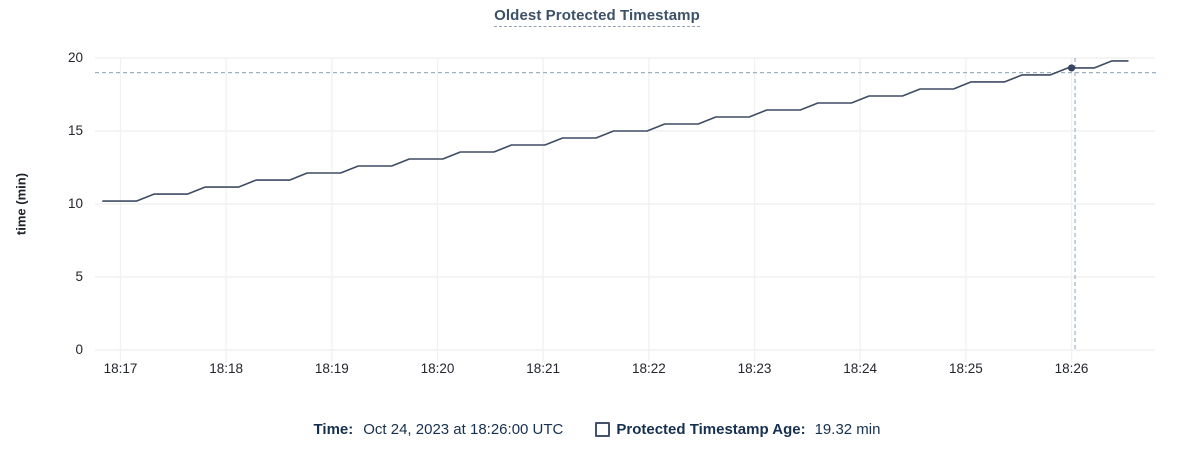 This screenshot has width=1194, height=466. Describe the element at coordinates (79, 349) in the screenshot. I see `y-tick-label: 0` at that location.